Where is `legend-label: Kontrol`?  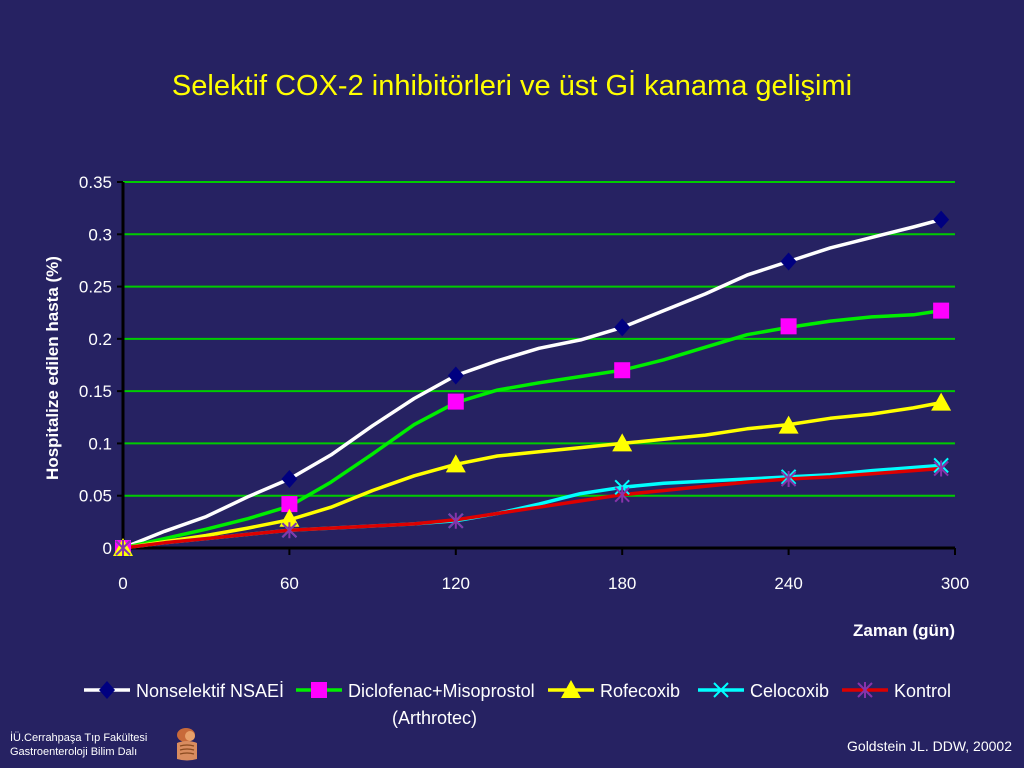 legend-label: Kontrol is located at coordinates (922, 691).